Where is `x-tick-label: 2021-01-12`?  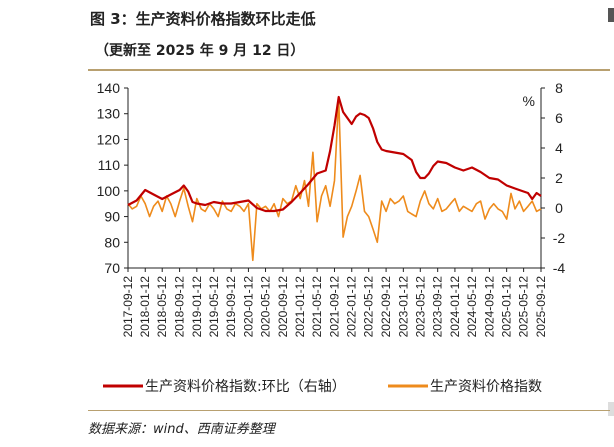 x-tick-label: 2021-01-12 is located at coordinates (300, 307).